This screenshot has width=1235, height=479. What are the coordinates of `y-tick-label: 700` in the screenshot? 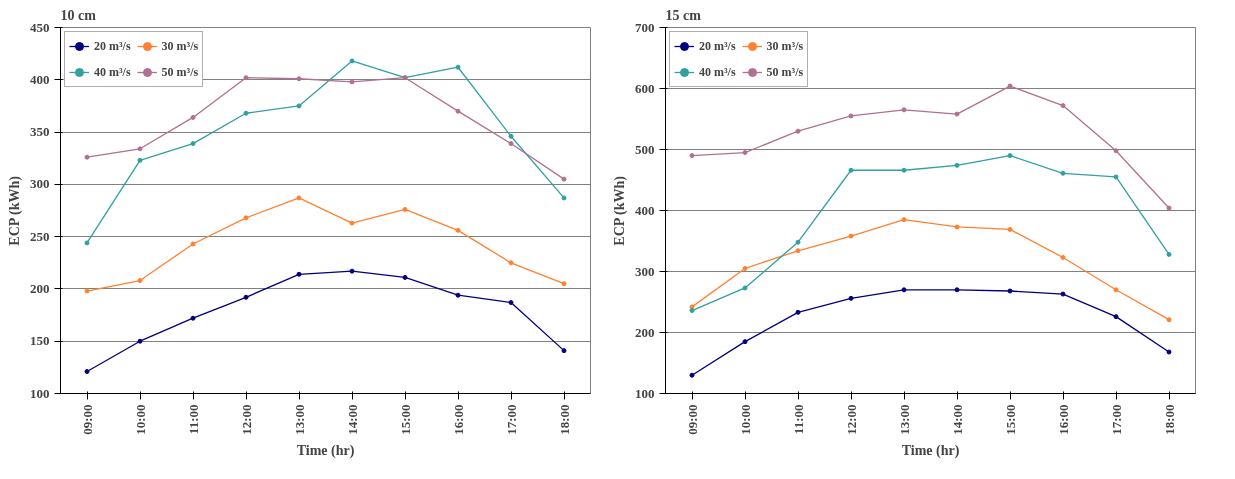 It's located at (645, 27).